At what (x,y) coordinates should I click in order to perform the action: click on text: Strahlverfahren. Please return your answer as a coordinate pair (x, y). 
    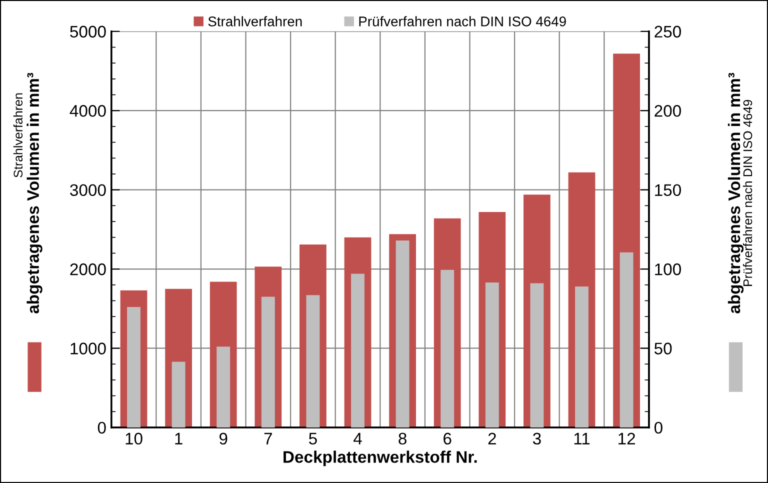
    Looking at the image, I should click on (18, 135).